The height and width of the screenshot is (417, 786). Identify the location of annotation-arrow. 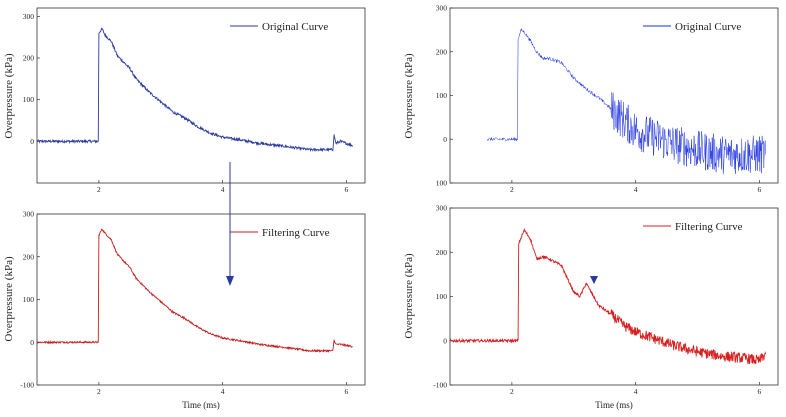
(230, 224).